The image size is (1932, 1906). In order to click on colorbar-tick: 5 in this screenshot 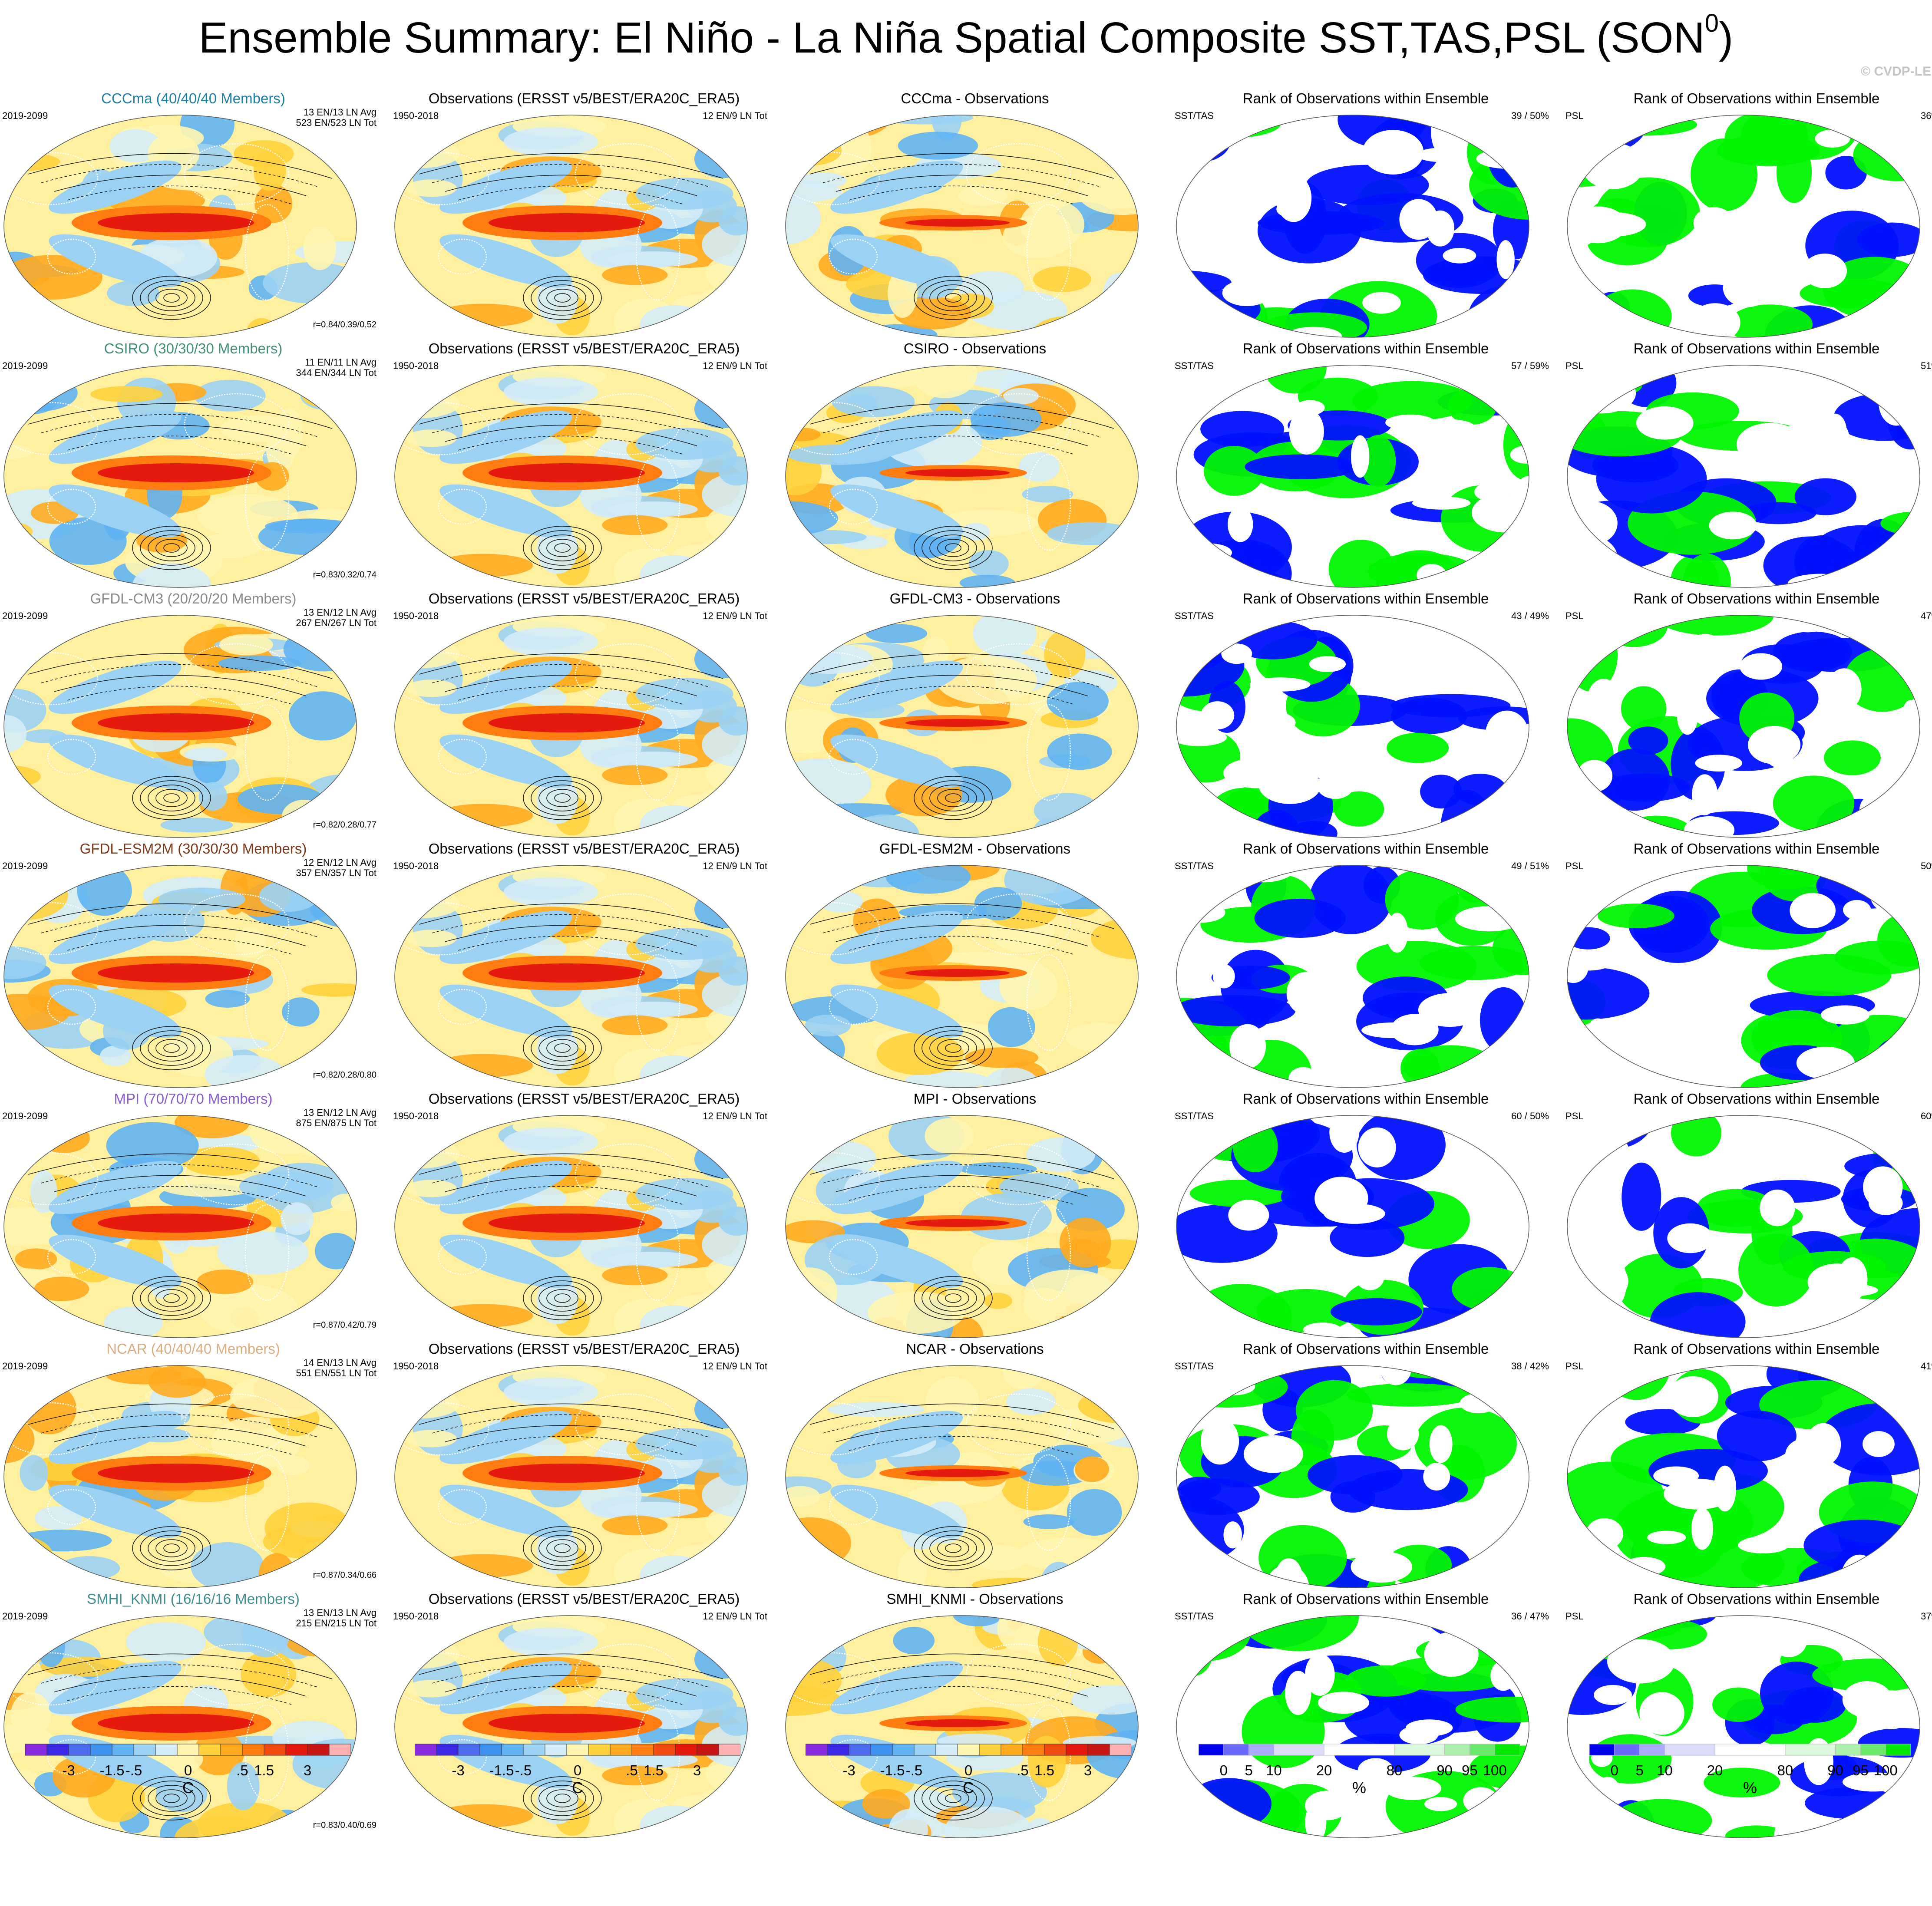, I will do `click(1640, 1770)`.